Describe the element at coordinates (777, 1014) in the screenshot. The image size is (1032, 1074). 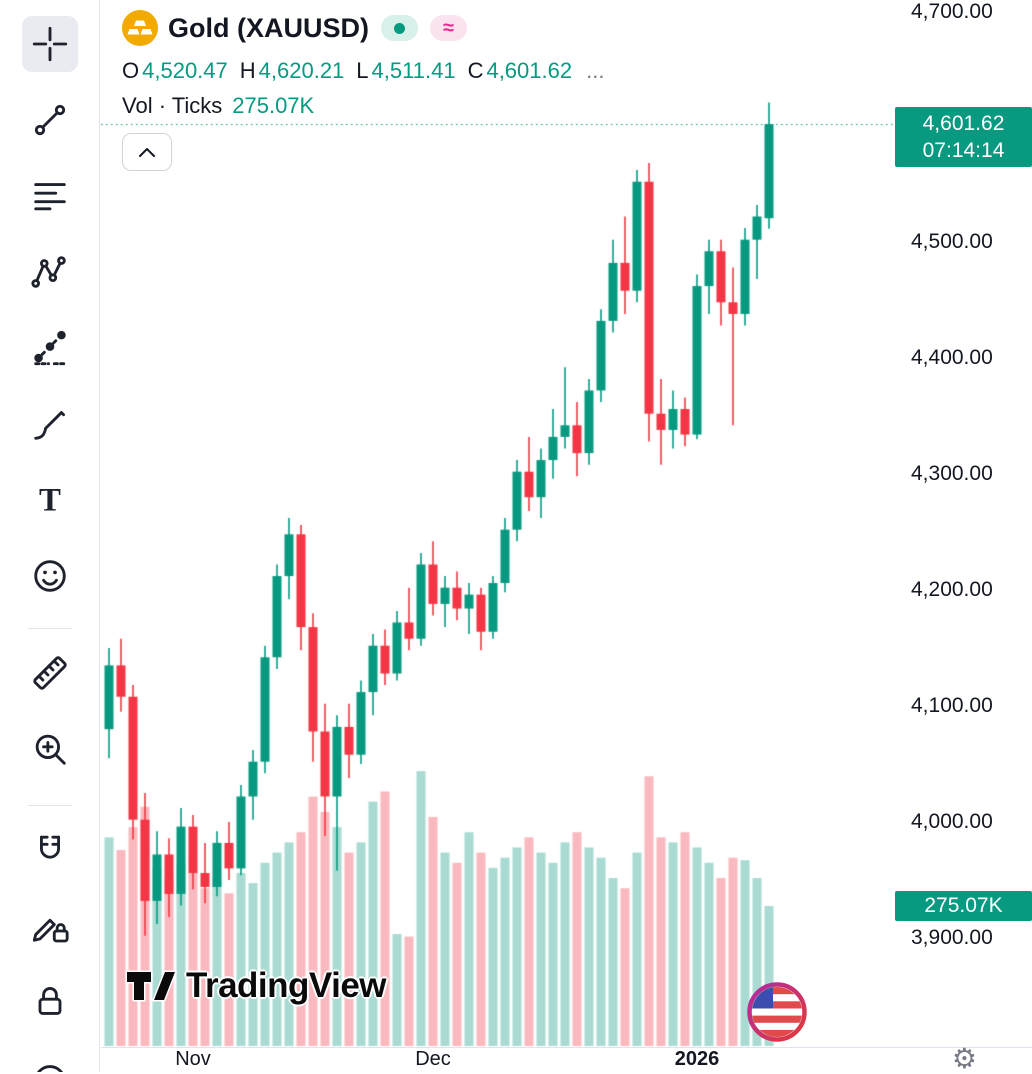
I see `us-market-flag-icon` at that location.